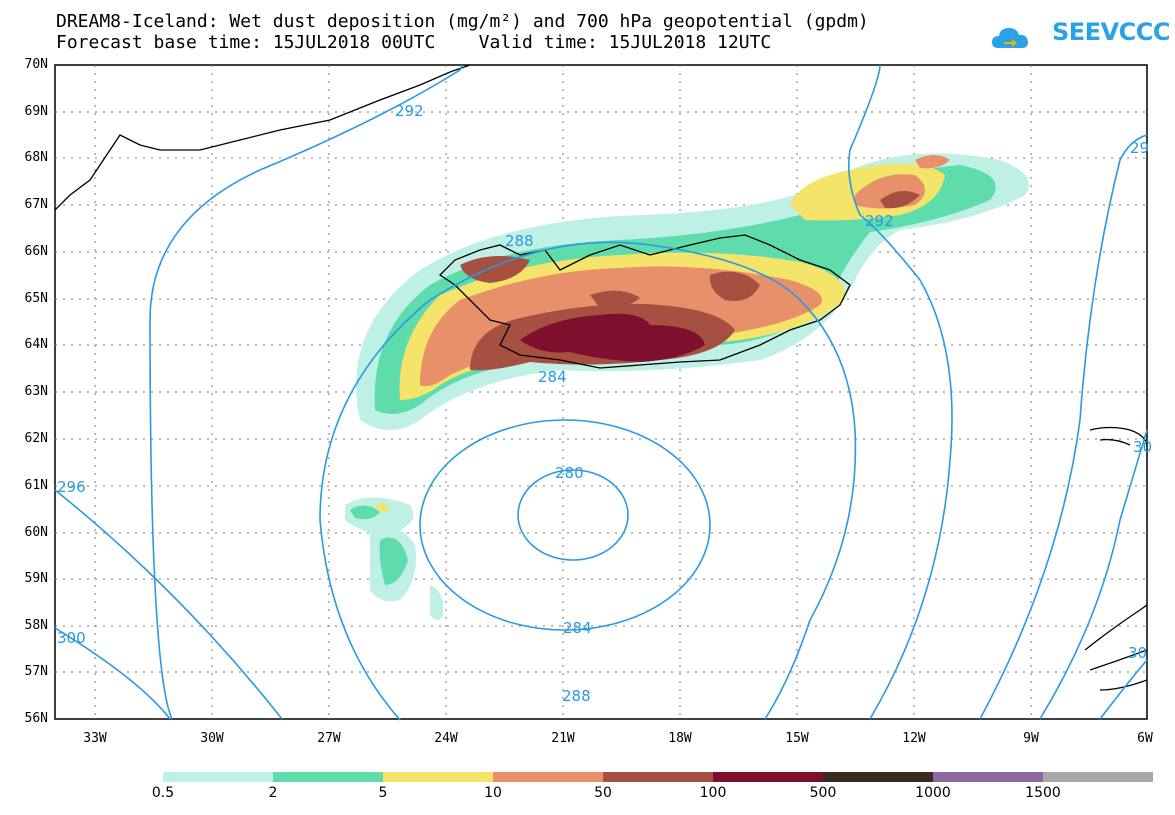 The width and height of the screenshot is (1175, 815). I want to click on lon-label: 33W, so click(95, 738).